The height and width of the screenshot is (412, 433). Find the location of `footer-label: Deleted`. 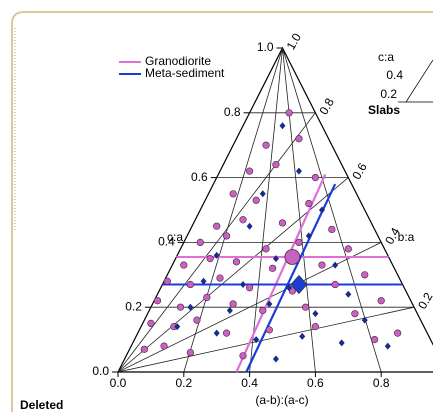

footer-label: Deleted is located at coordinates (41, 405).